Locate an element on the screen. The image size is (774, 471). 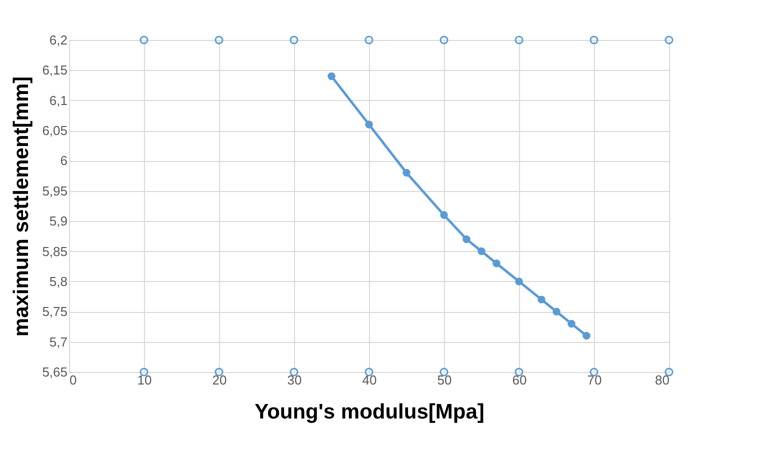
y-tick-label: 5,75 is located at coordinates (55, 312).